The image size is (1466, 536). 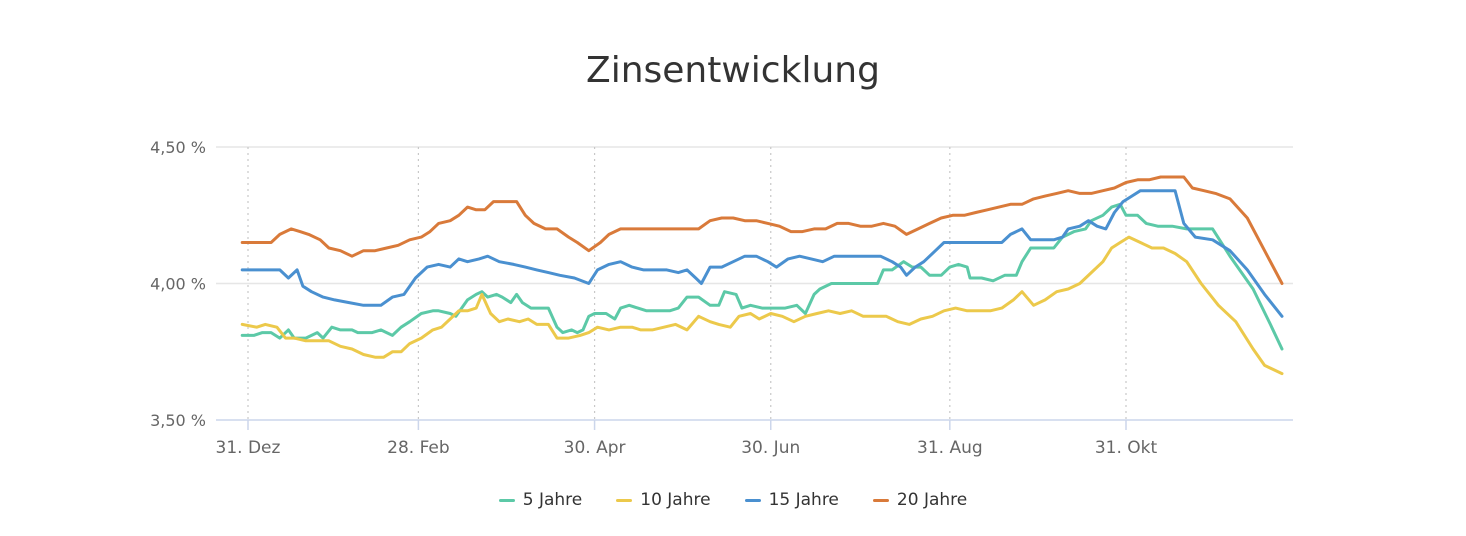 I want to click on x-tick-label: 31. Dez, so click(x=248, y=448).